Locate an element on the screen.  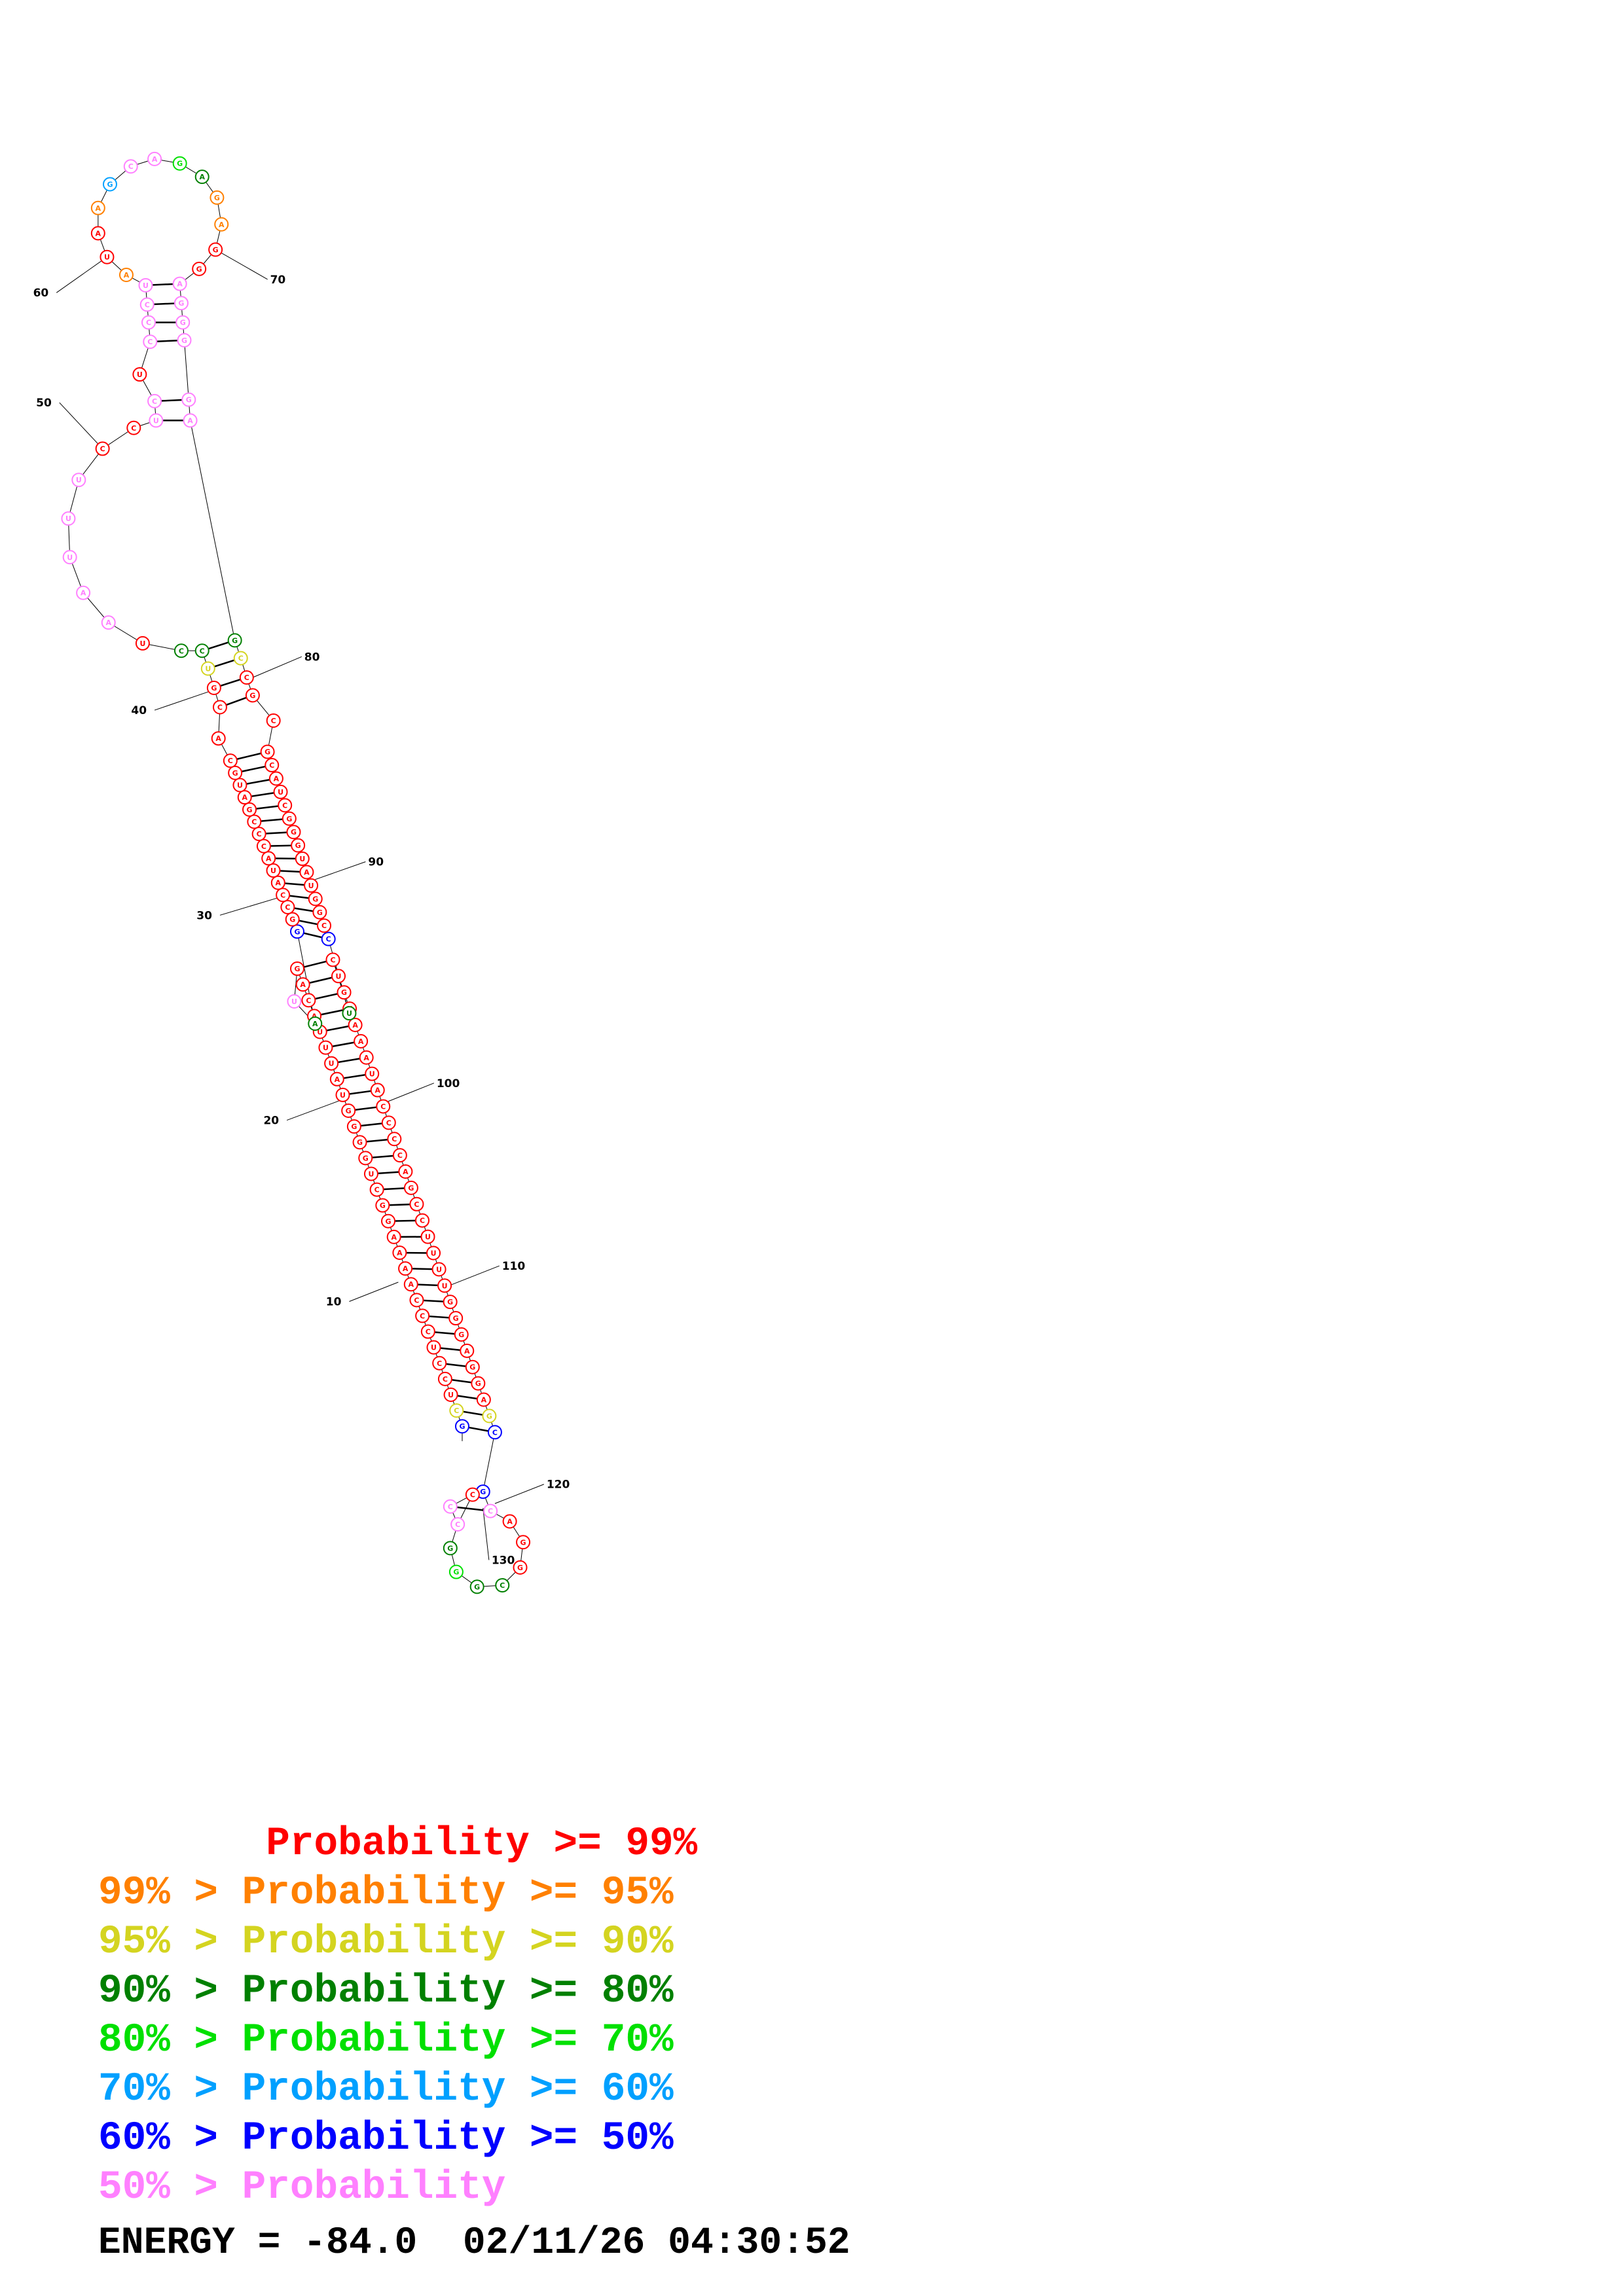
nucleotide-upper-stem: G is located at coordinates (188, 399).